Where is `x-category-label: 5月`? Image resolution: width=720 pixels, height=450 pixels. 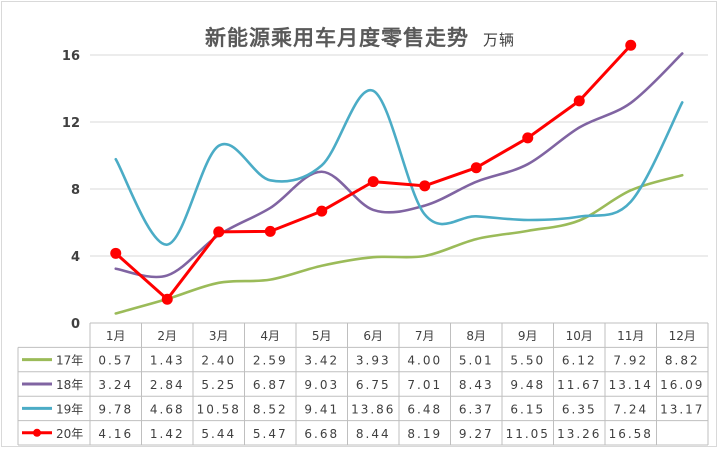
x-category-label: 5月 is located at coordinates (322, 336).